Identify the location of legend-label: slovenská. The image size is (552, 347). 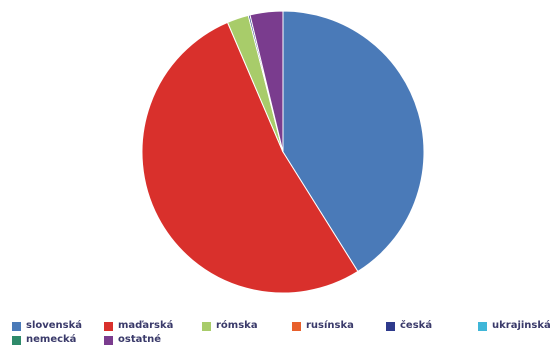
(54, 325).